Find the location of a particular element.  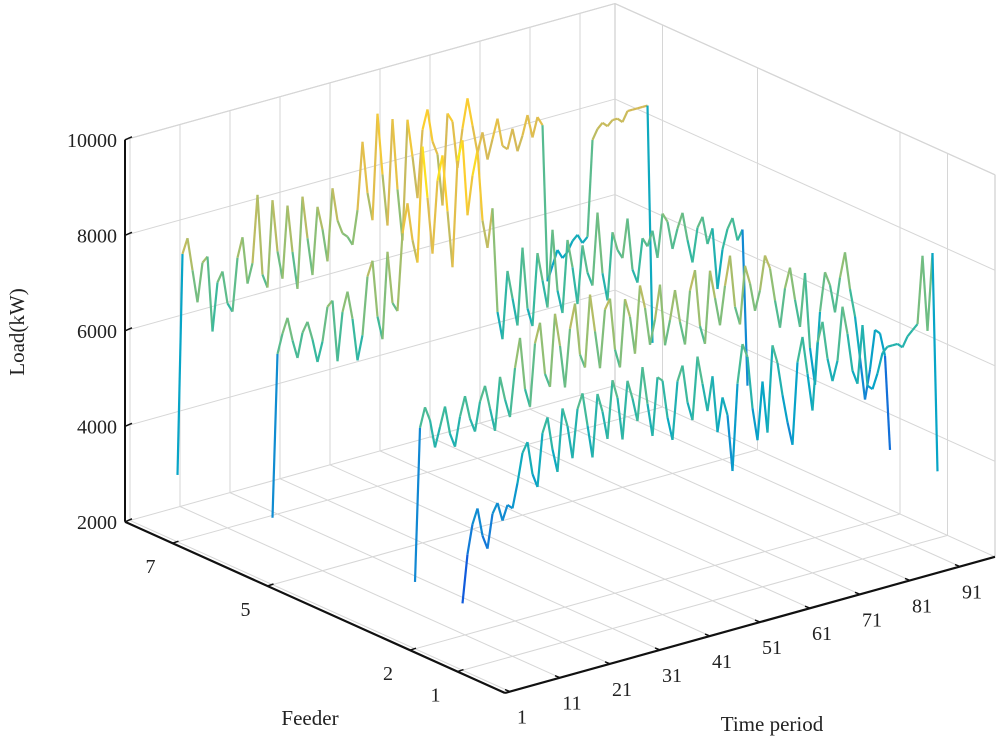

feeder-tick-label: 5 is located at coordinates (246, 610).